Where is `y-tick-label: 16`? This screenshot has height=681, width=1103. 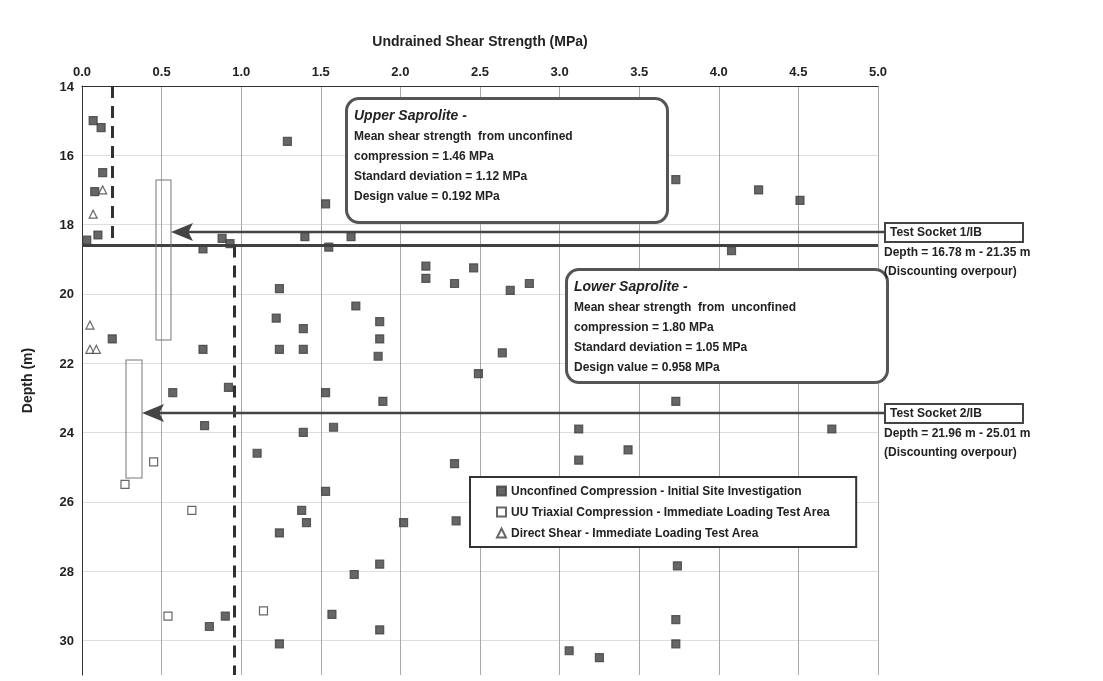 y-tick-label: 16 is located at coordinates (66, 155).